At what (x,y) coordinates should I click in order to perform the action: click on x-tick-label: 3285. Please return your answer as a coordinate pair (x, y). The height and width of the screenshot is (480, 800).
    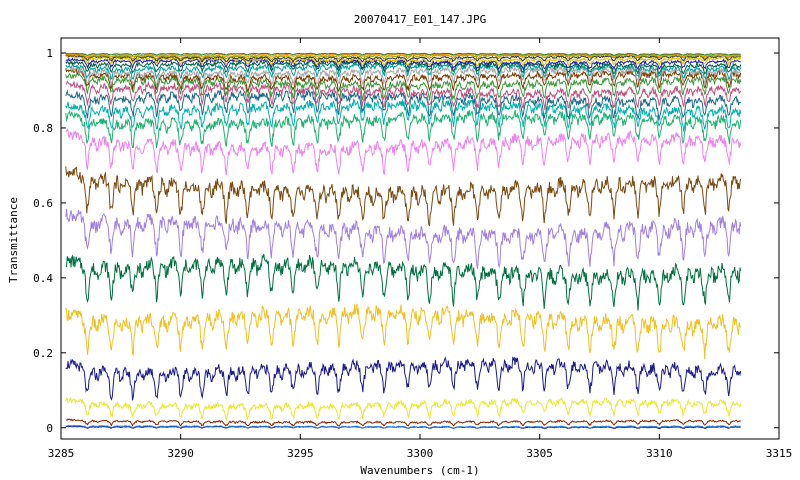
    Looking at the image, I should click on (61, 453).